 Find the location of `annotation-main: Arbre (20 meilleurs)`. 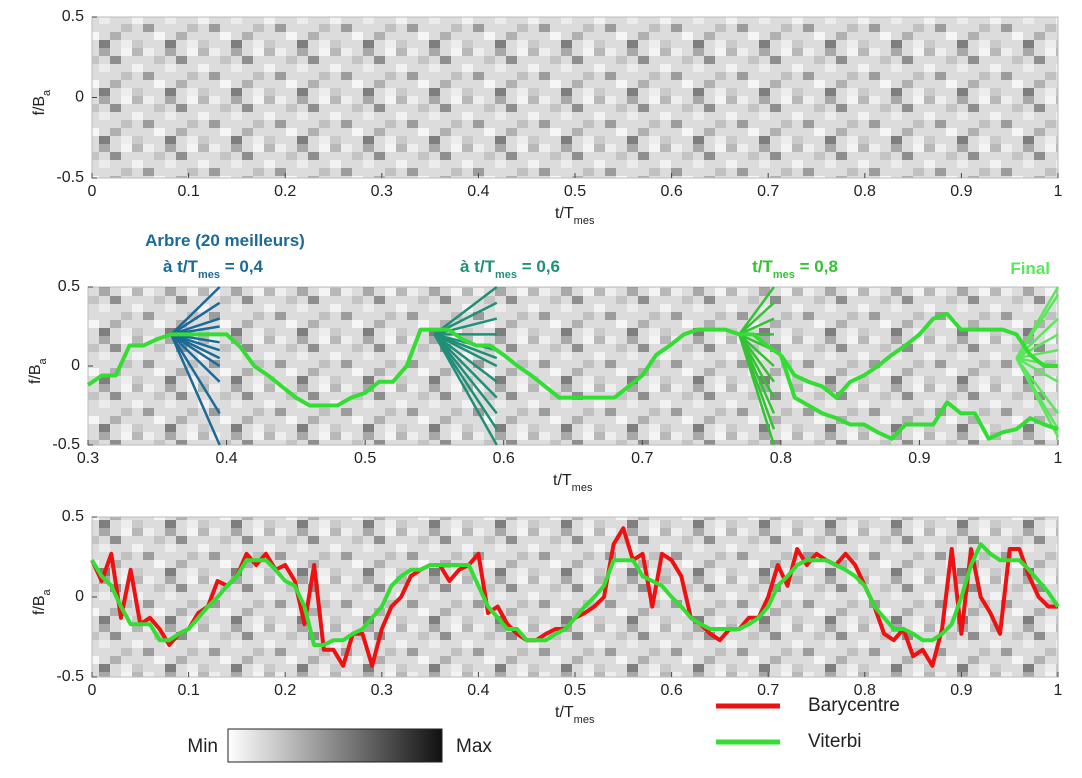

annotation-main: Arbre (20 meilleurs) is located at coordinates (225, 240).